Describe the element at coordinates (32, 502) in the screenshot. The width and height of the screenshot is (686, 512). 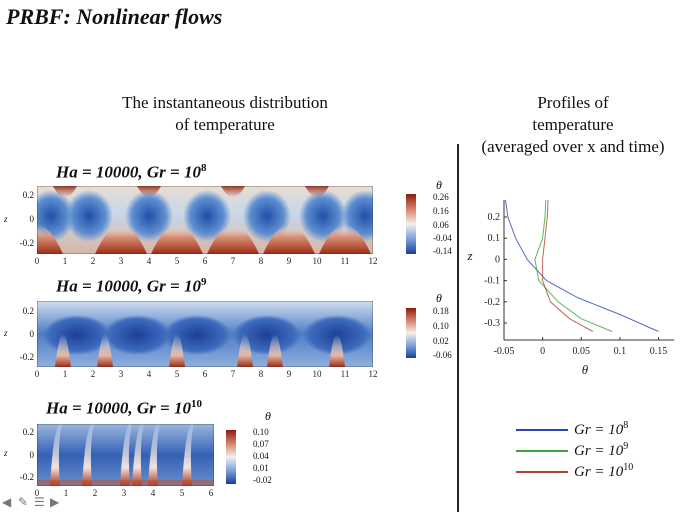
I see `slide-nav: ◀ ✎ ☰ ▶` at that location.